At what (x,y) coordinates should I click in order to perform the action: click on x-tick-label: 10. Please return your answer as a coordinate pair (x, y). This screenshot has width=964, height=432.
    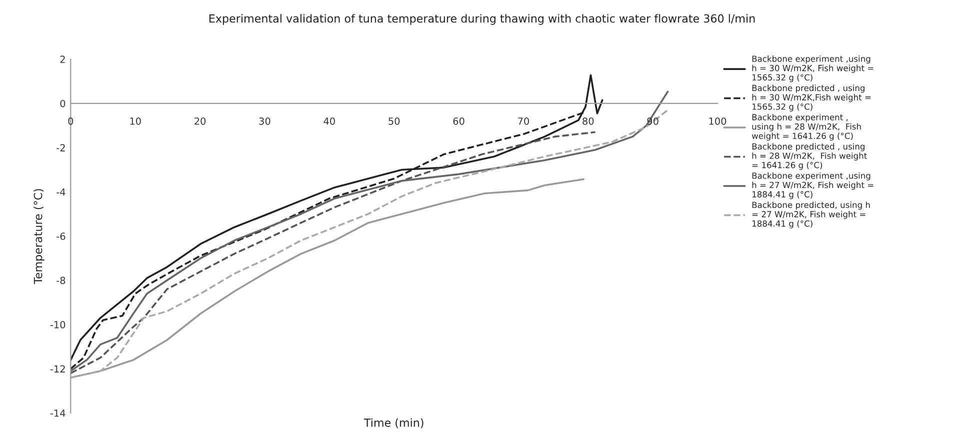
    Looking at the image, I should click on (135, 121).